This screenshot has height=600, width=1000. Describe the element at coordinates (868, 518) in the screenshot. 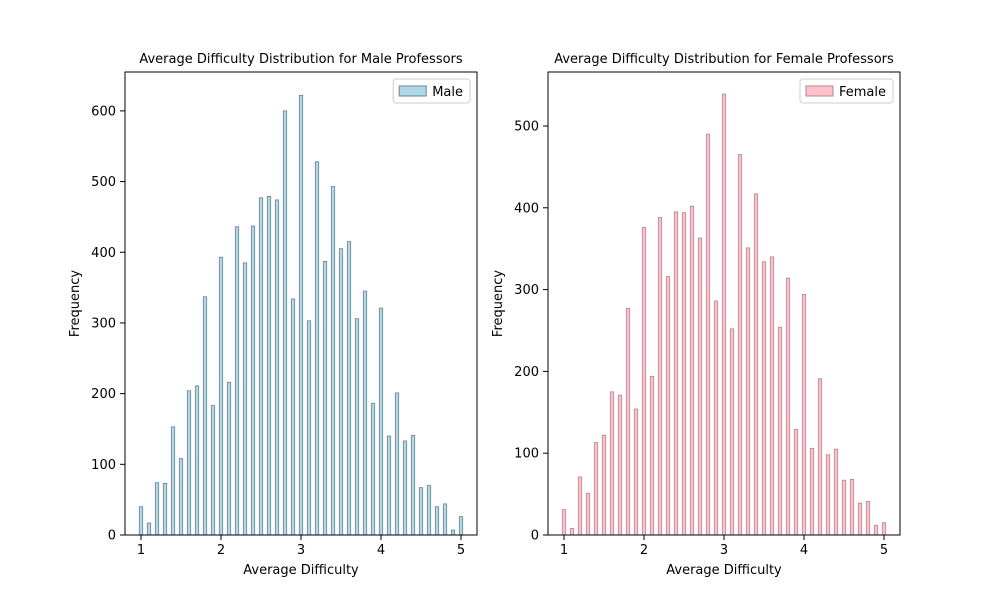

I see `female-bar-4.8` at that location.